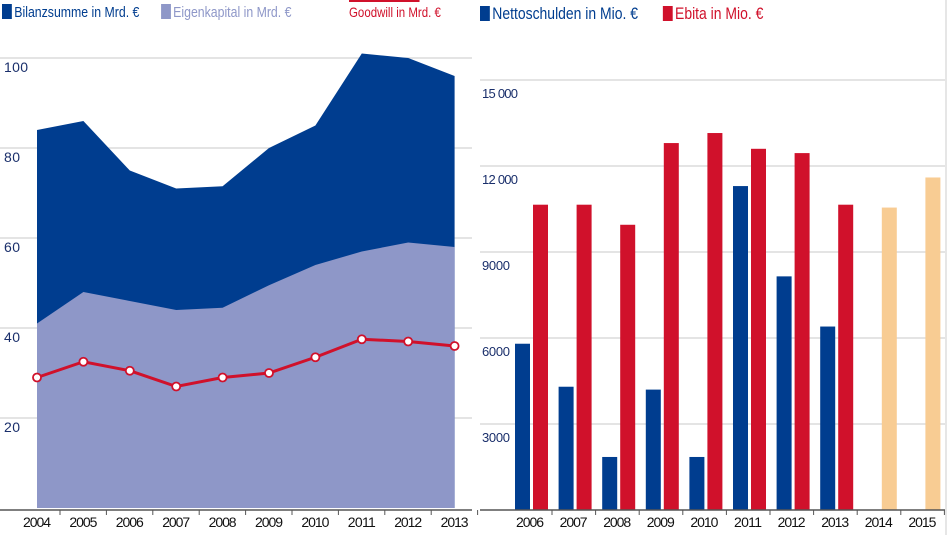 The image size is (950, 535). What do you see at coordinates (719, 13) in the screenshot?
I see `legend-label: Ebita in Mio. €` at bounding box center [719, 13].